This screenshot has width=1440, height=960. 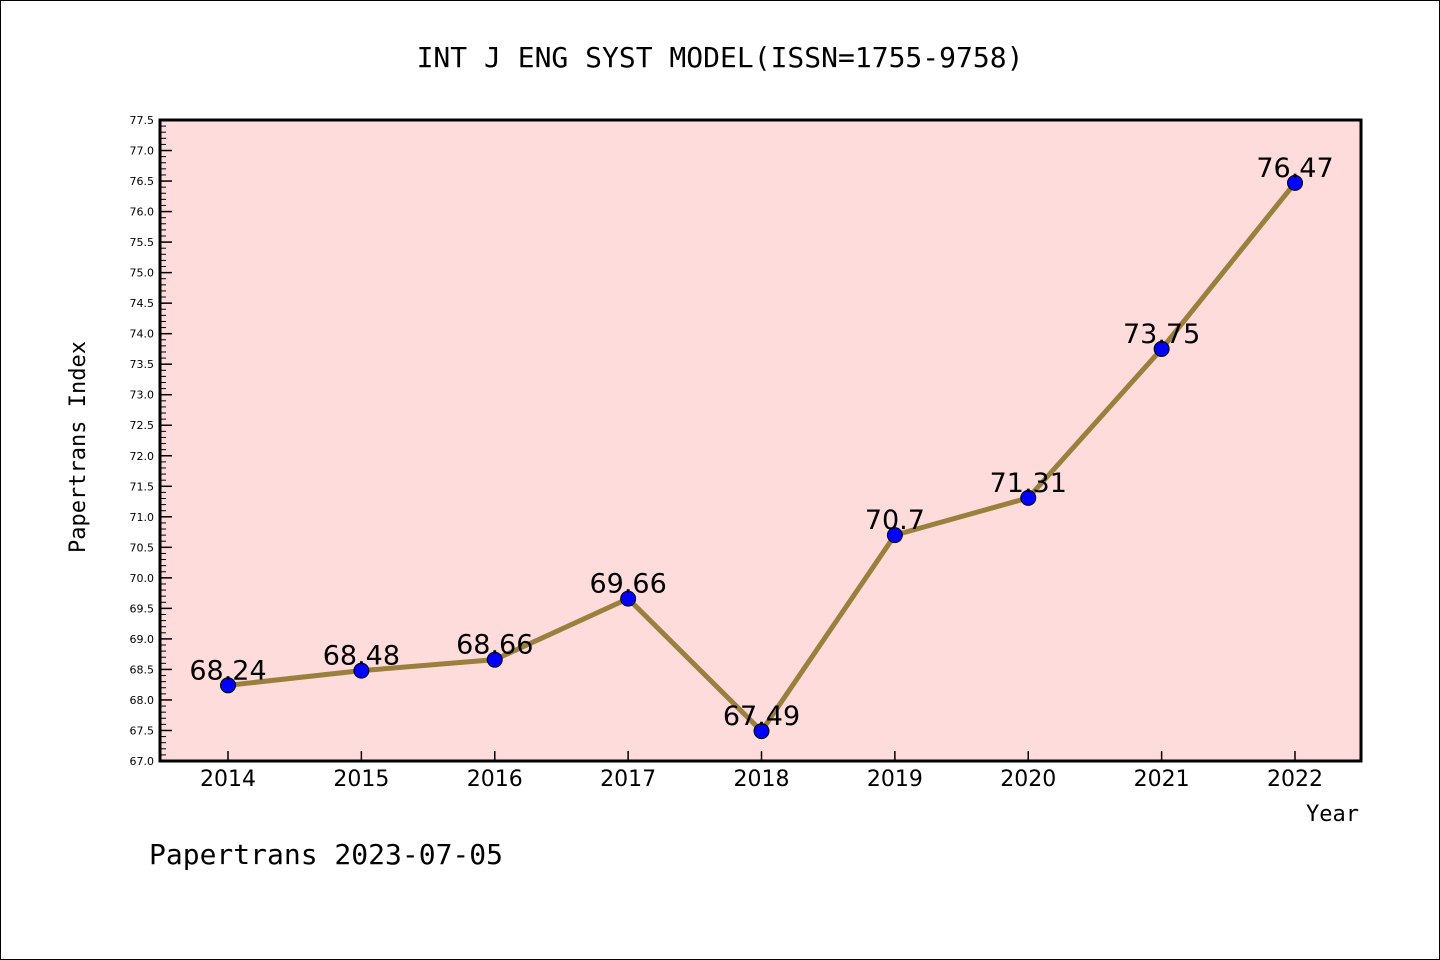 I want to click on x-tick-label: 2017, so click(x=628, y=779).